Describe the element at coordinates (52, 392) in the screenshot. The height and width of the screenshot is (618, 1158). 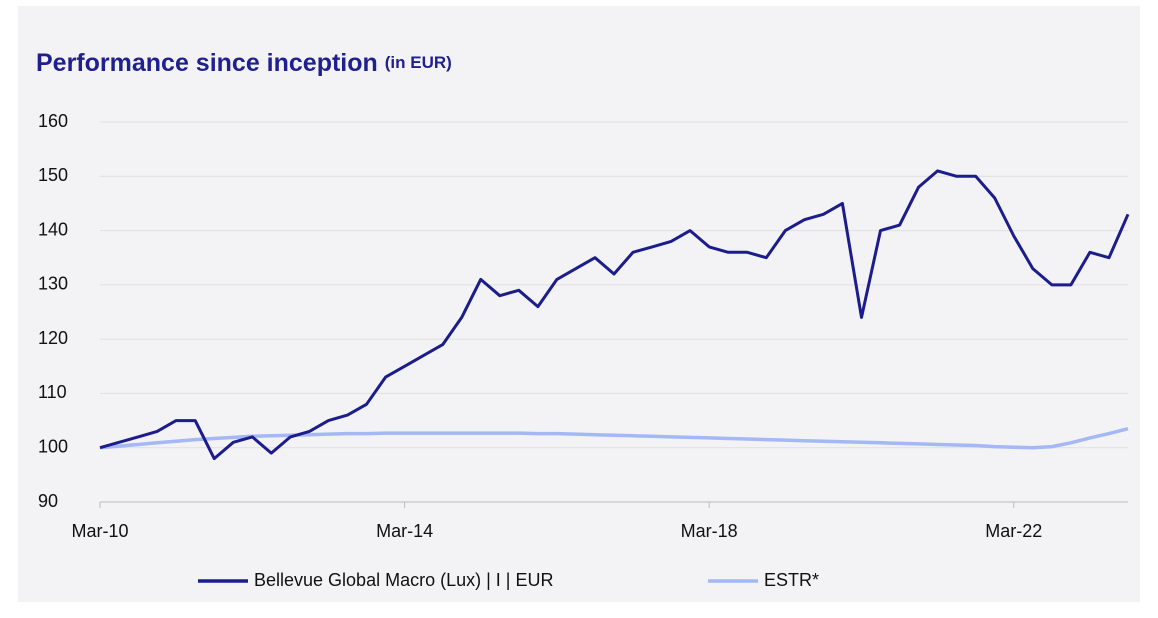
I see `y-tick-label: 110` at that location.